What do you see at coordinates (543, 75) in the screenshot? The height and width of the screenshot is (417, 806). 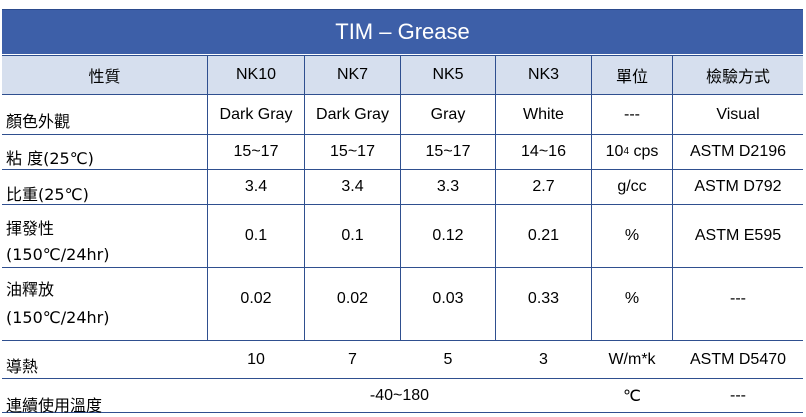 I see `header-nk3: NK3` at bounding box center [543, 75].